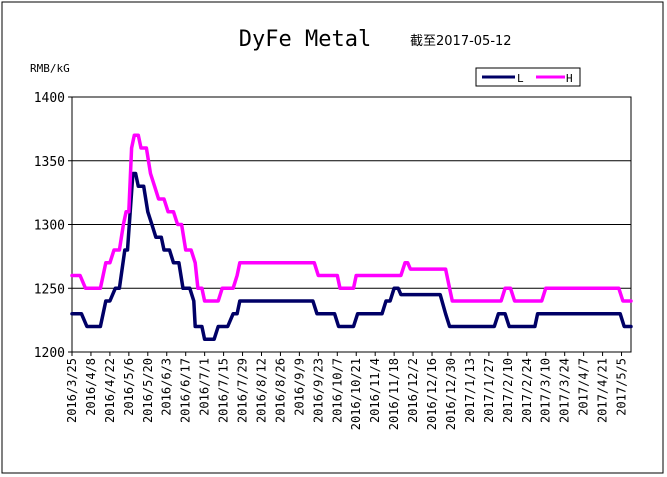  I want to click on x-tick-label: 2016/10/21, so click(356, 394).